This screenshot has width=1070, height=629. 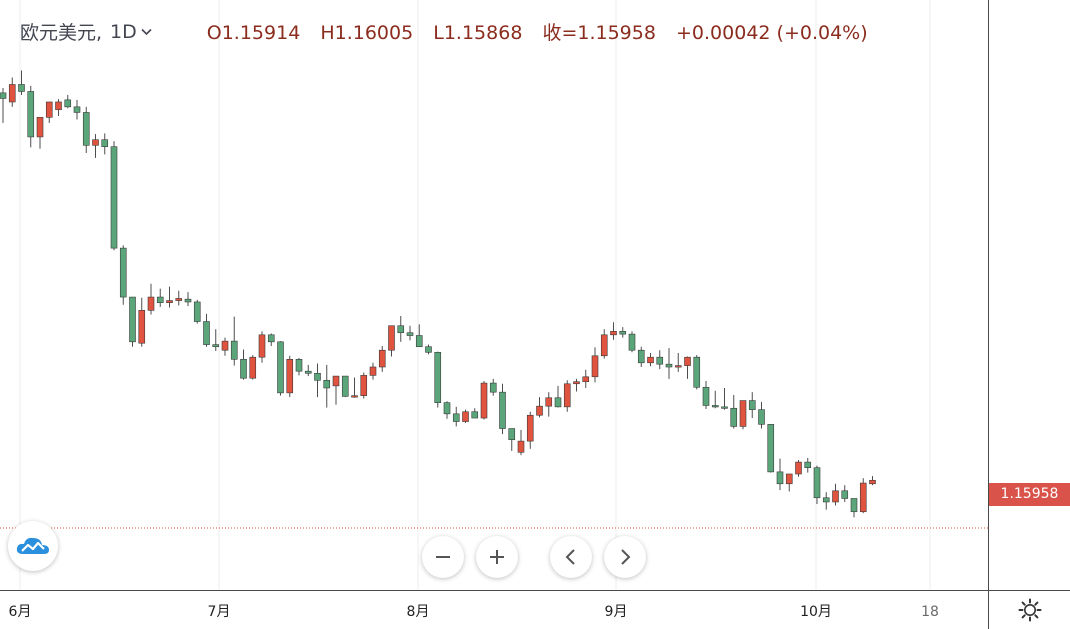 I want to click on tradingview-cloud-icon, so click(x=33, y=546).